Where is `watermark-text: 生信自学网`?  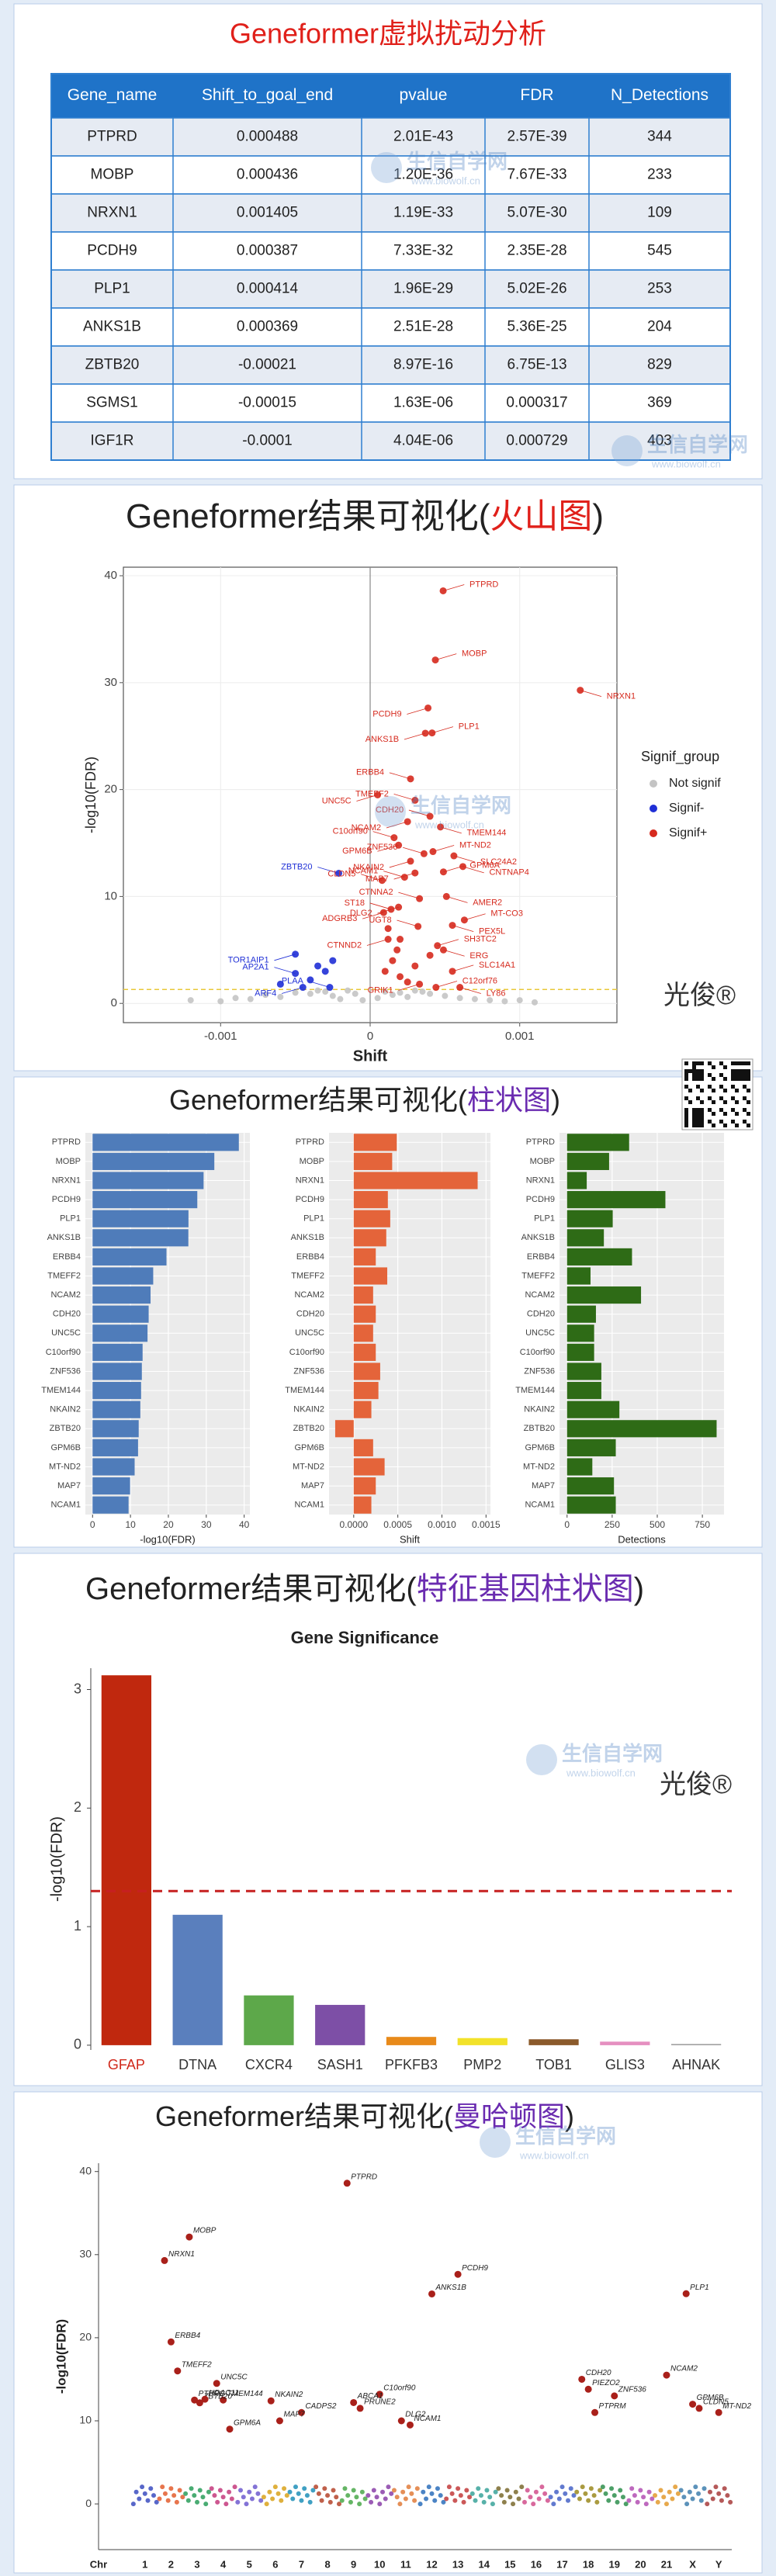
watermark-text: 生信自学网 is located at coordinates (566, 2136).